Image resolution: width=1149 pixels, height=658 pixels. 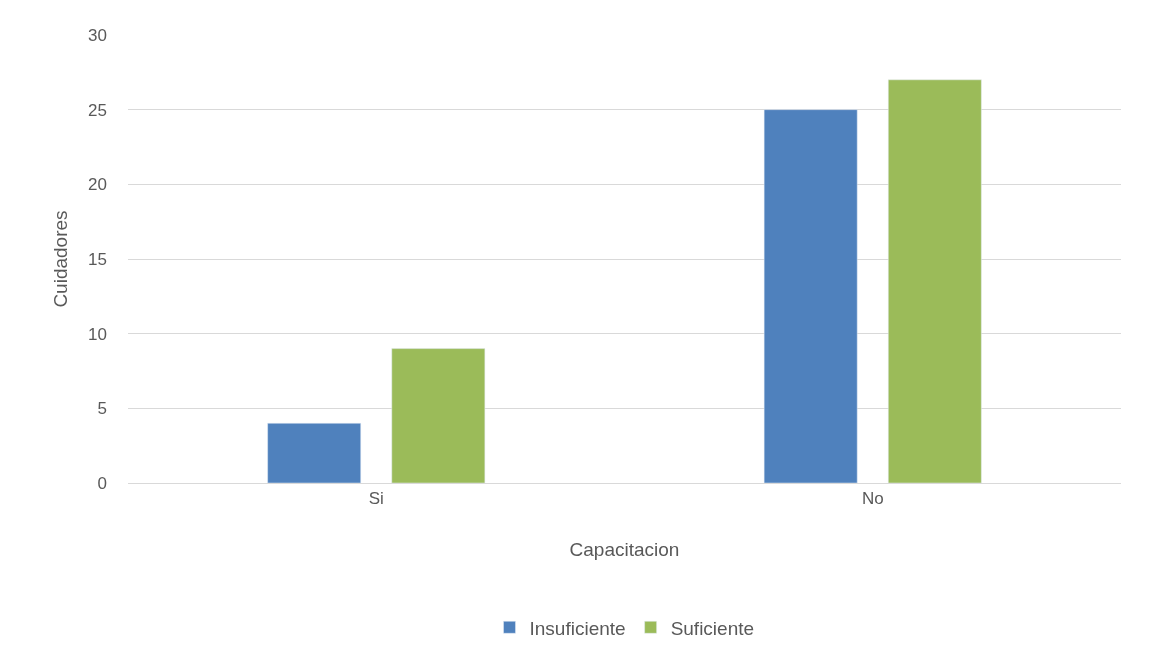 What do you see at coordinates (60, 259) in the screenshot?
I see `y-axis-title: Cuidadores` at bounding box center [60, 259].